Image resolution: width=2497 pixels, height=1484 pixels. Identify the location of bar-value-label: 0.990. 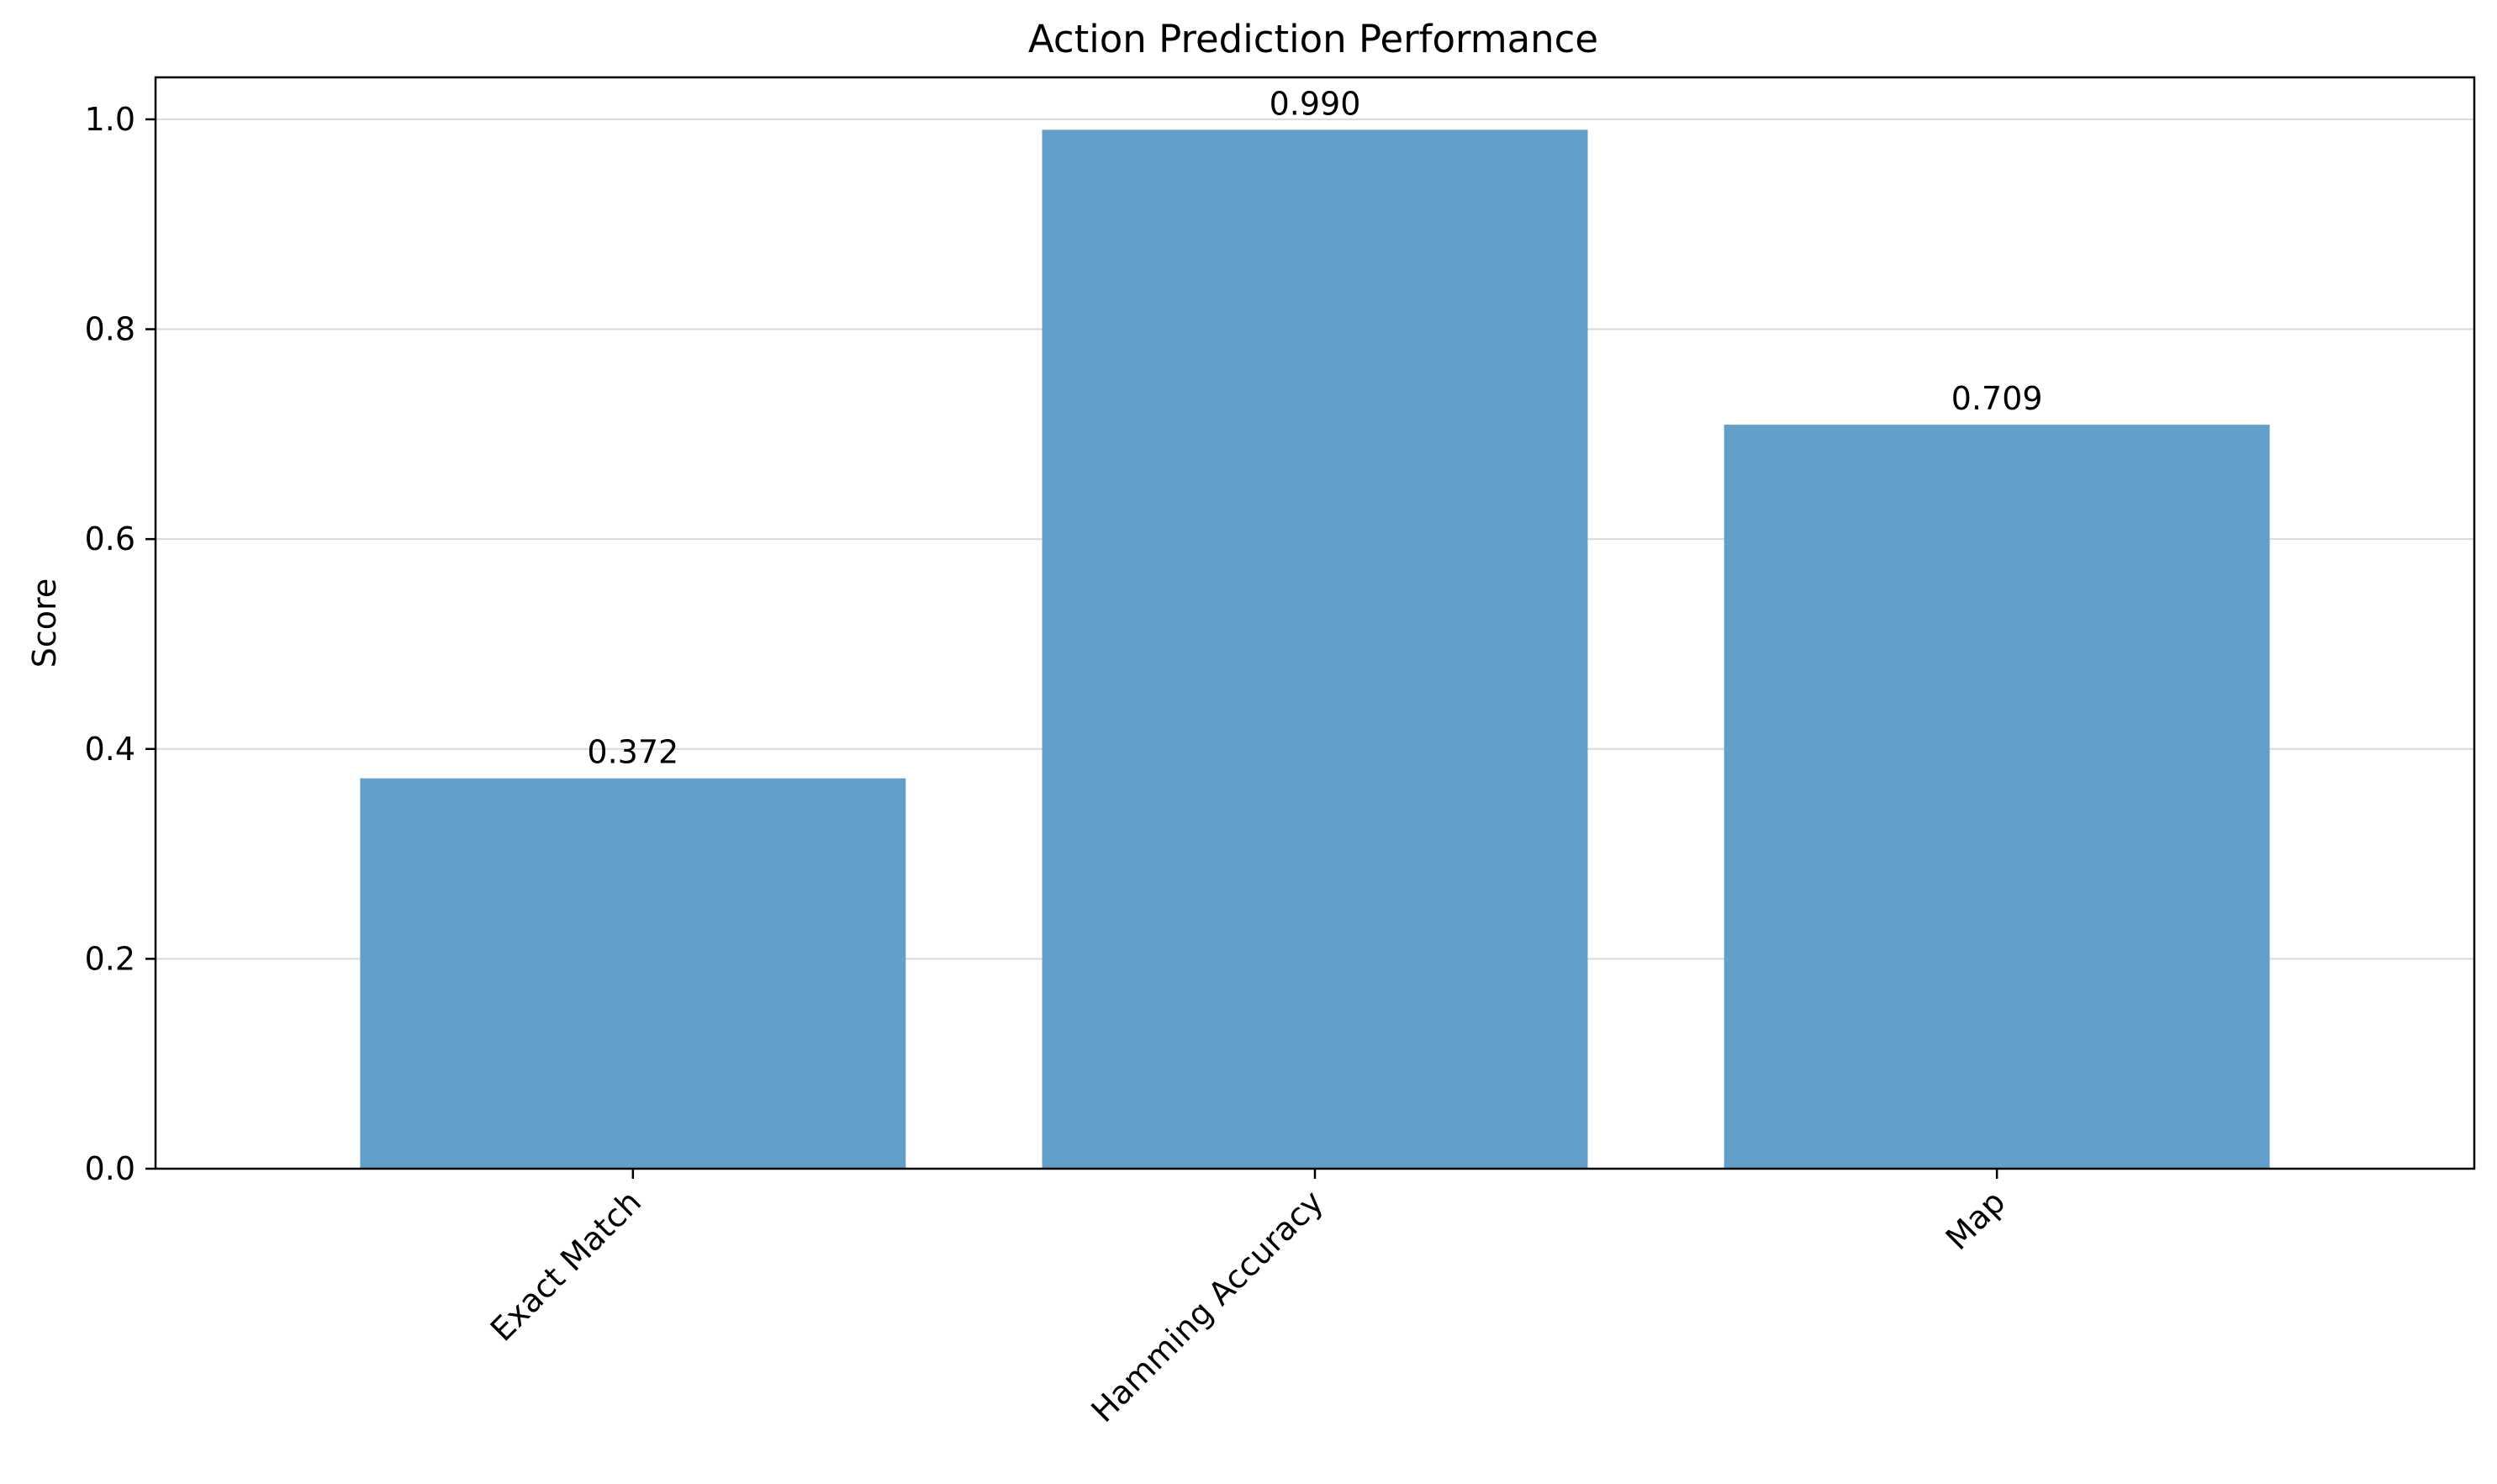
(1315, 103).